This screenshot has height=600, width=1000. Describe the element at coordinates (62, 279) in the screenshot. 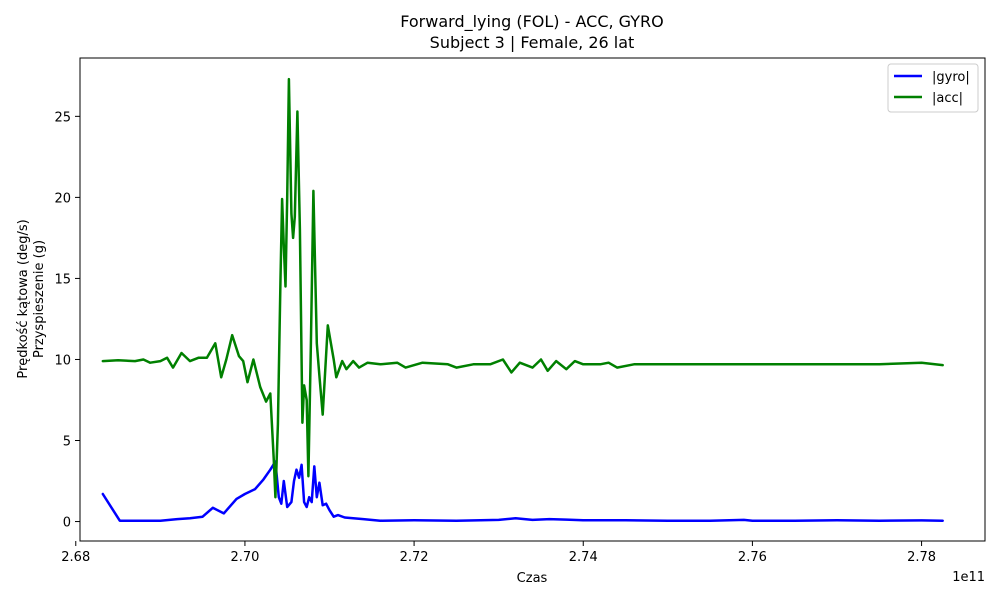

I see `y-tick-label: 15` at that location.